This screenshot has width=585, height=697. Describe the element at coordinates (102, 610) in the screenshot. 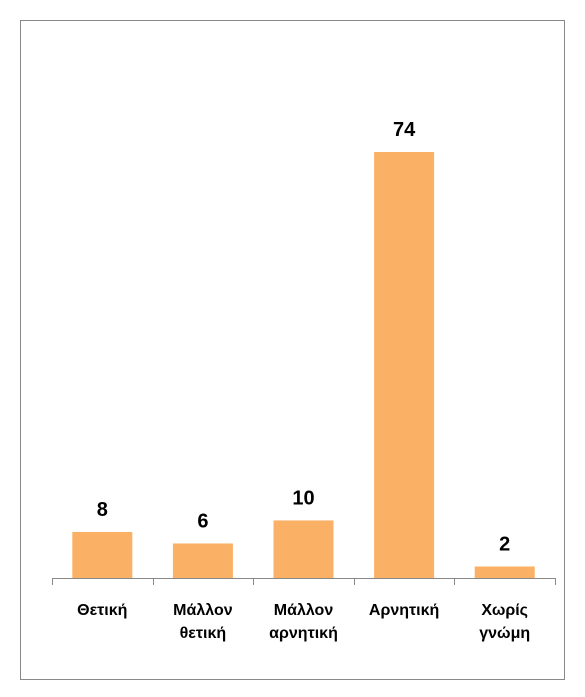

I see `x-tick-label: Θετική` at that location.